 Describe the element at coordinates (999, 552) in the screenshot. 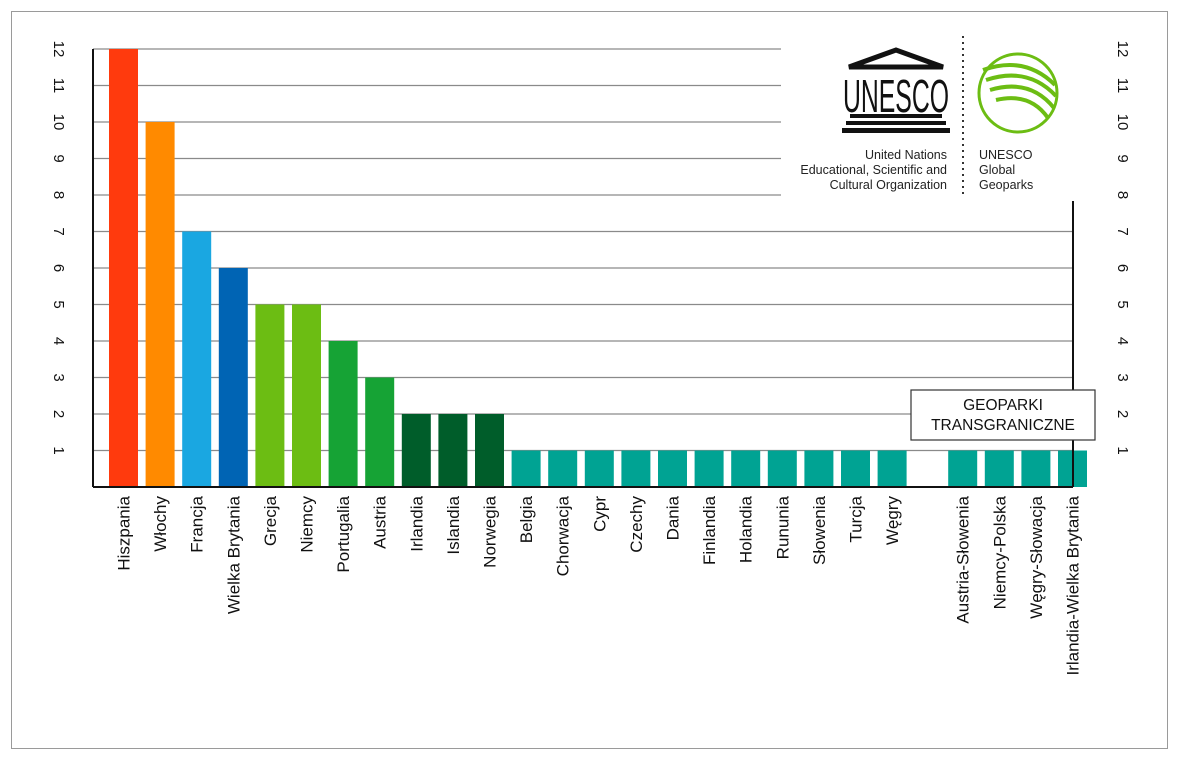

I see `category-label: Niemcy-Polska` at that location.